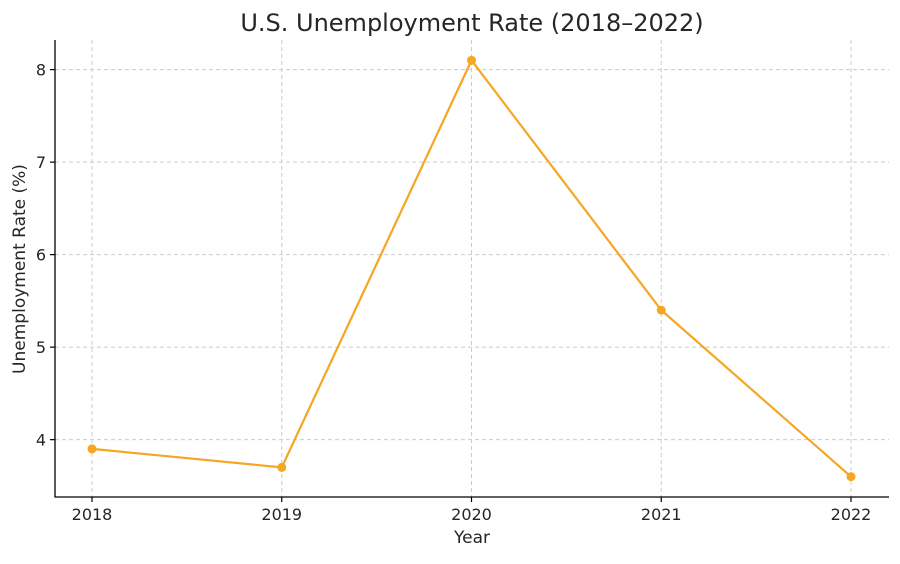 The height and width of the screenshot is (564, 900). Describe the element at coordinates (471, 23) in the screenshot. I see `chart-title: U.S. Unemployment Rate (2018–2022)` at that location.